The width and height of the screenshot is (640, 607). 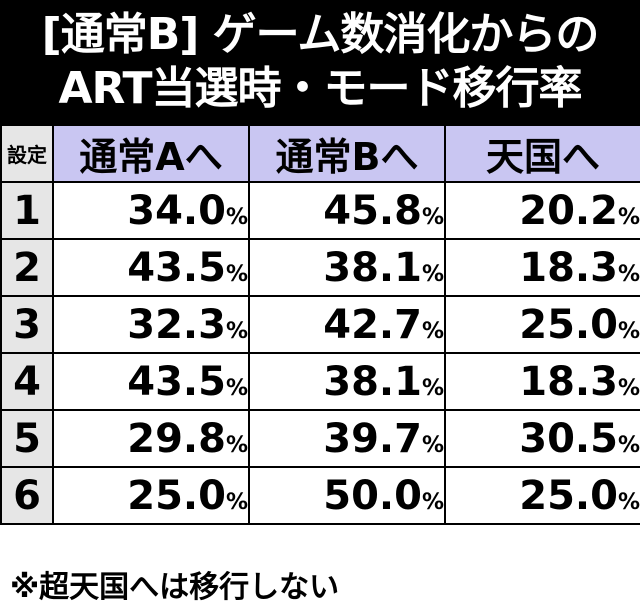 I want to click on header-normal-a: 通常Aへ, so click(x=151, y=153).